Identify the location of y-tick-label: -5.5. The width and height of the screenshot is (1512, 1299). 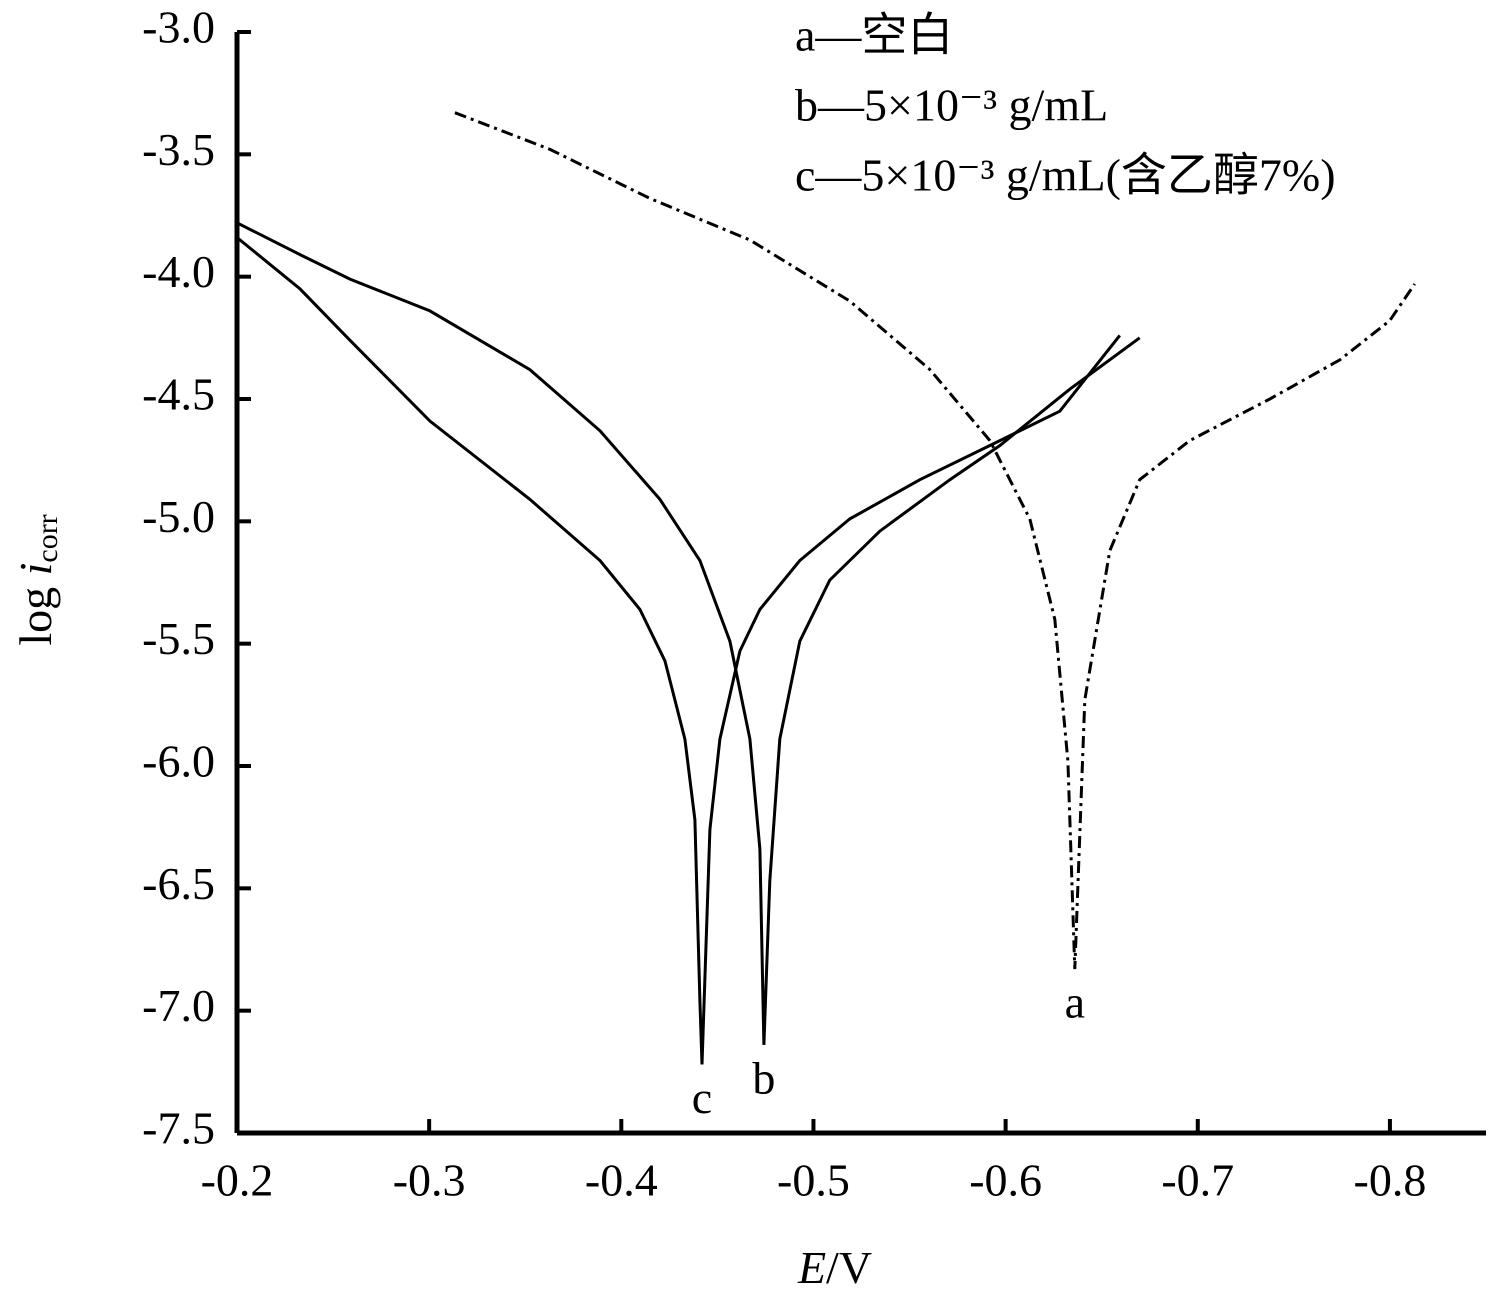
(178, 638).